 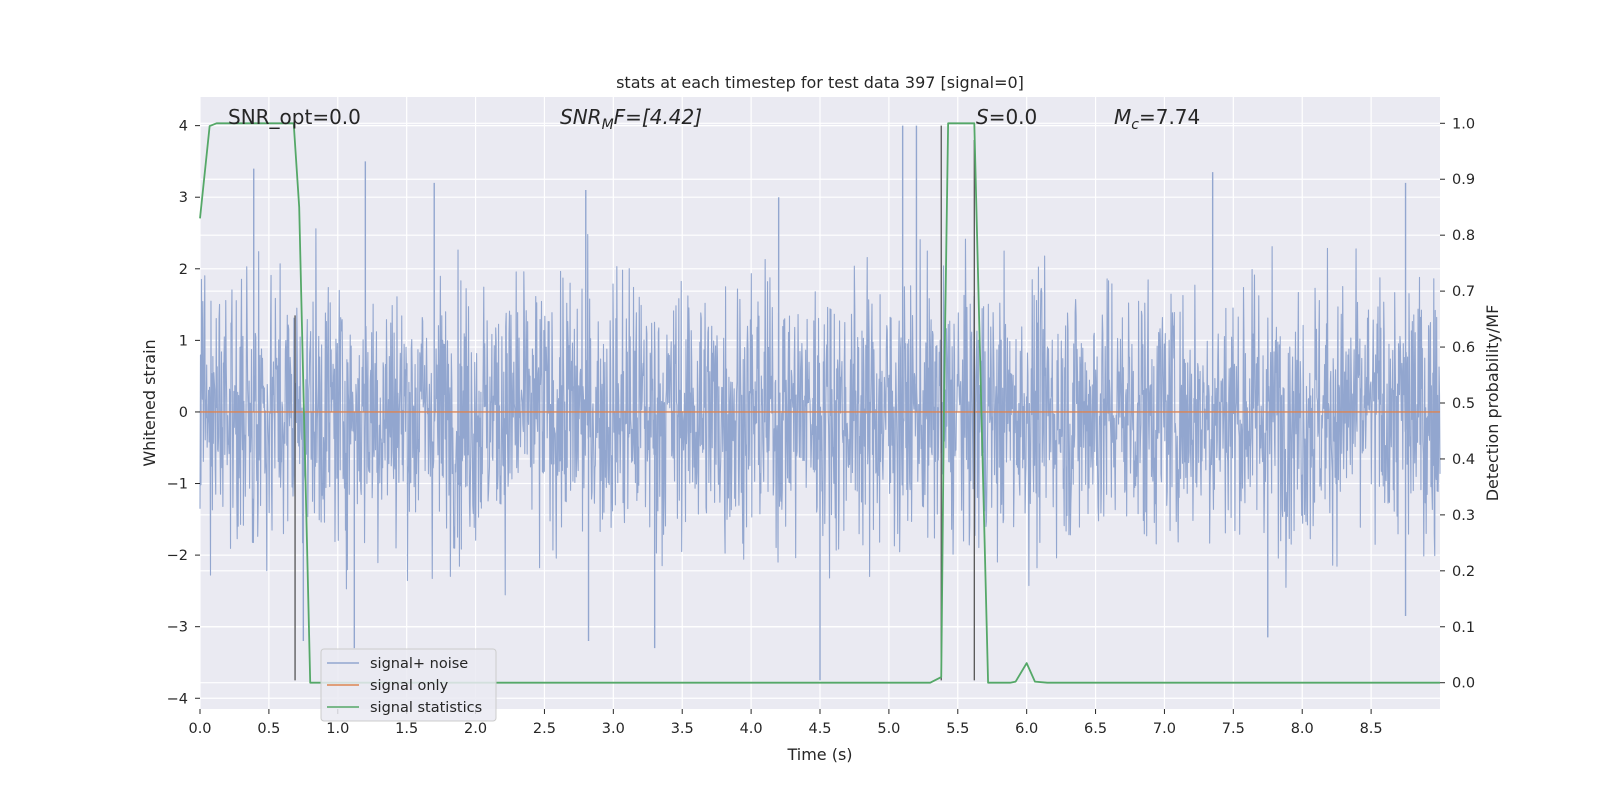 I want to click on y-axis-left-ticks: 4 3 2 1 0 −1 −2 −3 −4, so click(x=183, y=413).